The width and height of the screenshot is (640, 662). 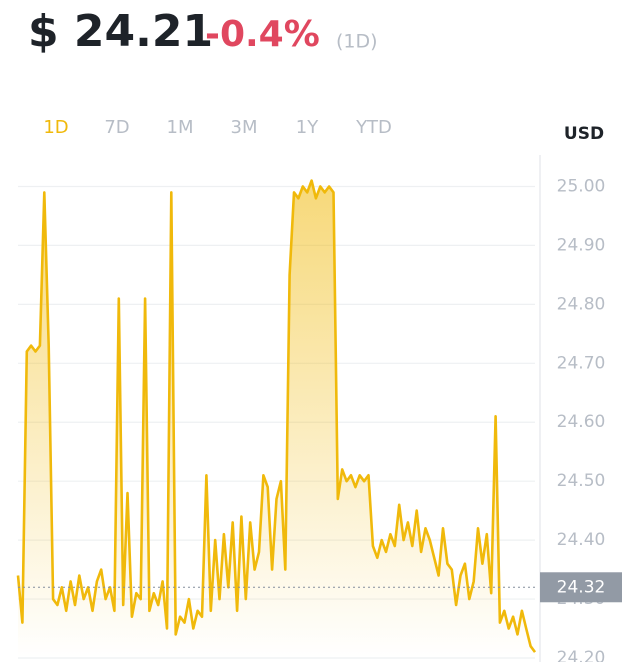 I want to click on y-tick-label: 24.90, so click(x=581, y=245).